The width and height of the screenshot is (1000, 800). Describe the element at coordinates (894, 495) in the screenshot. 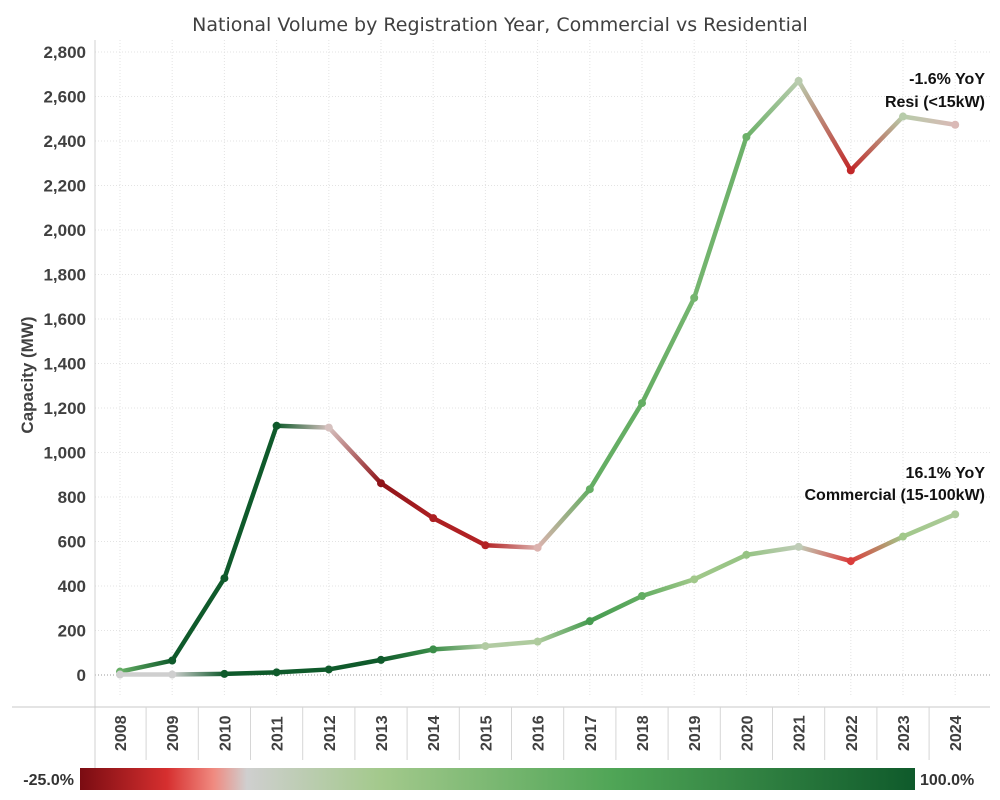

I see `annotation-series: Commercial (15-100kW)` at that location.